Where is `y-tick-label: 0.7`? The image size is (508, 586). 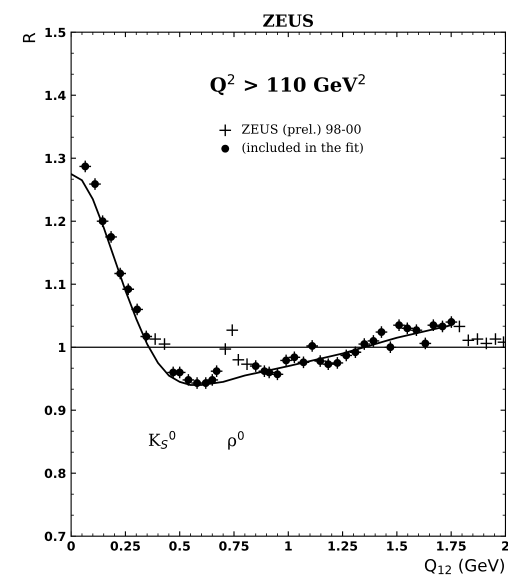 y-tick-label: 0.7 is located at coordinates (55, 537).